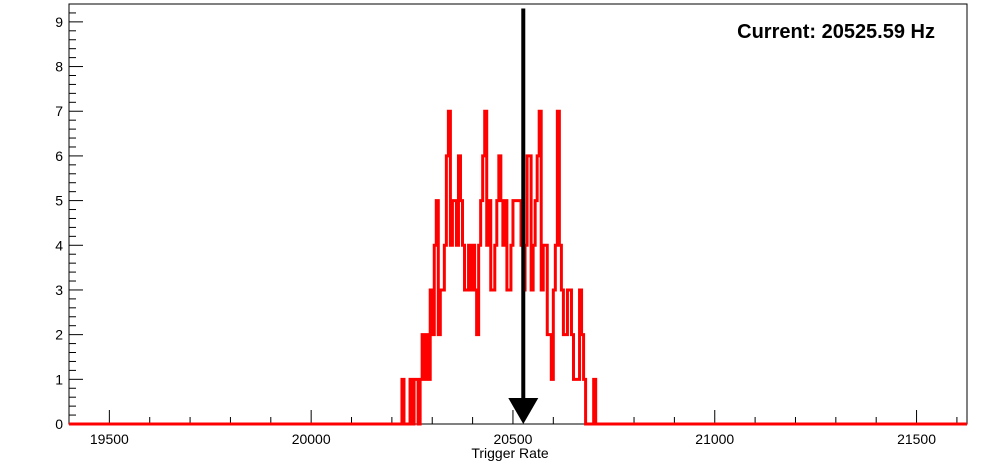  What do you see at coordinates (714, 439) in the screenshot?
I see `x-tick-label: 21000` at bounding box center [714, 439].